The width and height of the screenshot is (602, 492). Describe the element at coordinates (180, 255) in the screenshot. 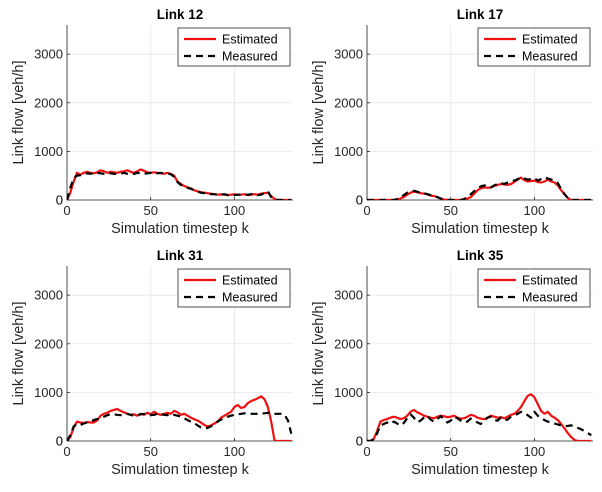

I see `subplot-title: Link 31` at that location.